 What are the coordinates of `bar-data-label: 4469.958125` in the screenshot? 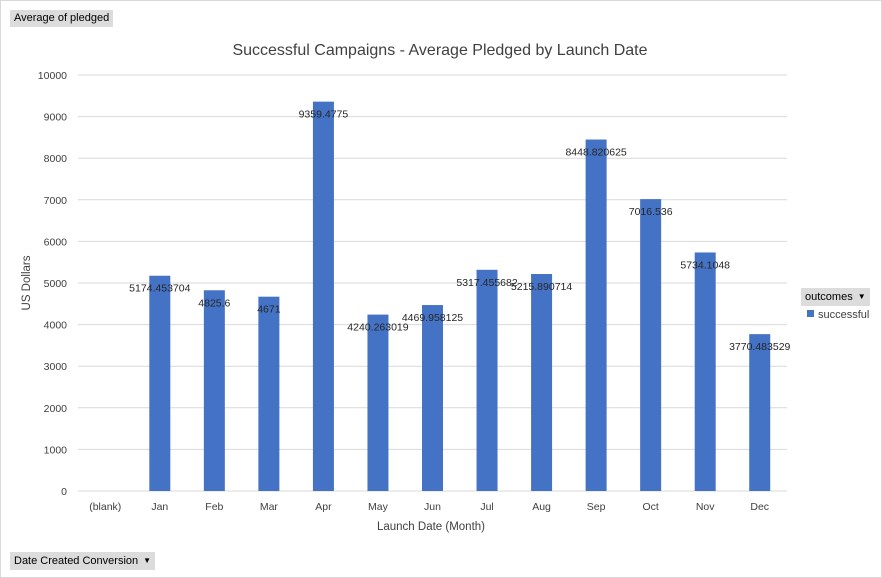 It's located at (432, 318).